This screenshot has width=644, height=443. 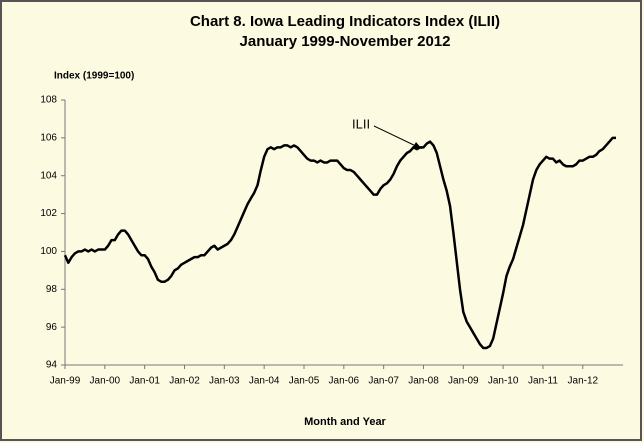 What do you see at coordinates (264, 381) in the screenshot?
I see `x-tick-label: Jan-04` at bounding box center [264, 381].